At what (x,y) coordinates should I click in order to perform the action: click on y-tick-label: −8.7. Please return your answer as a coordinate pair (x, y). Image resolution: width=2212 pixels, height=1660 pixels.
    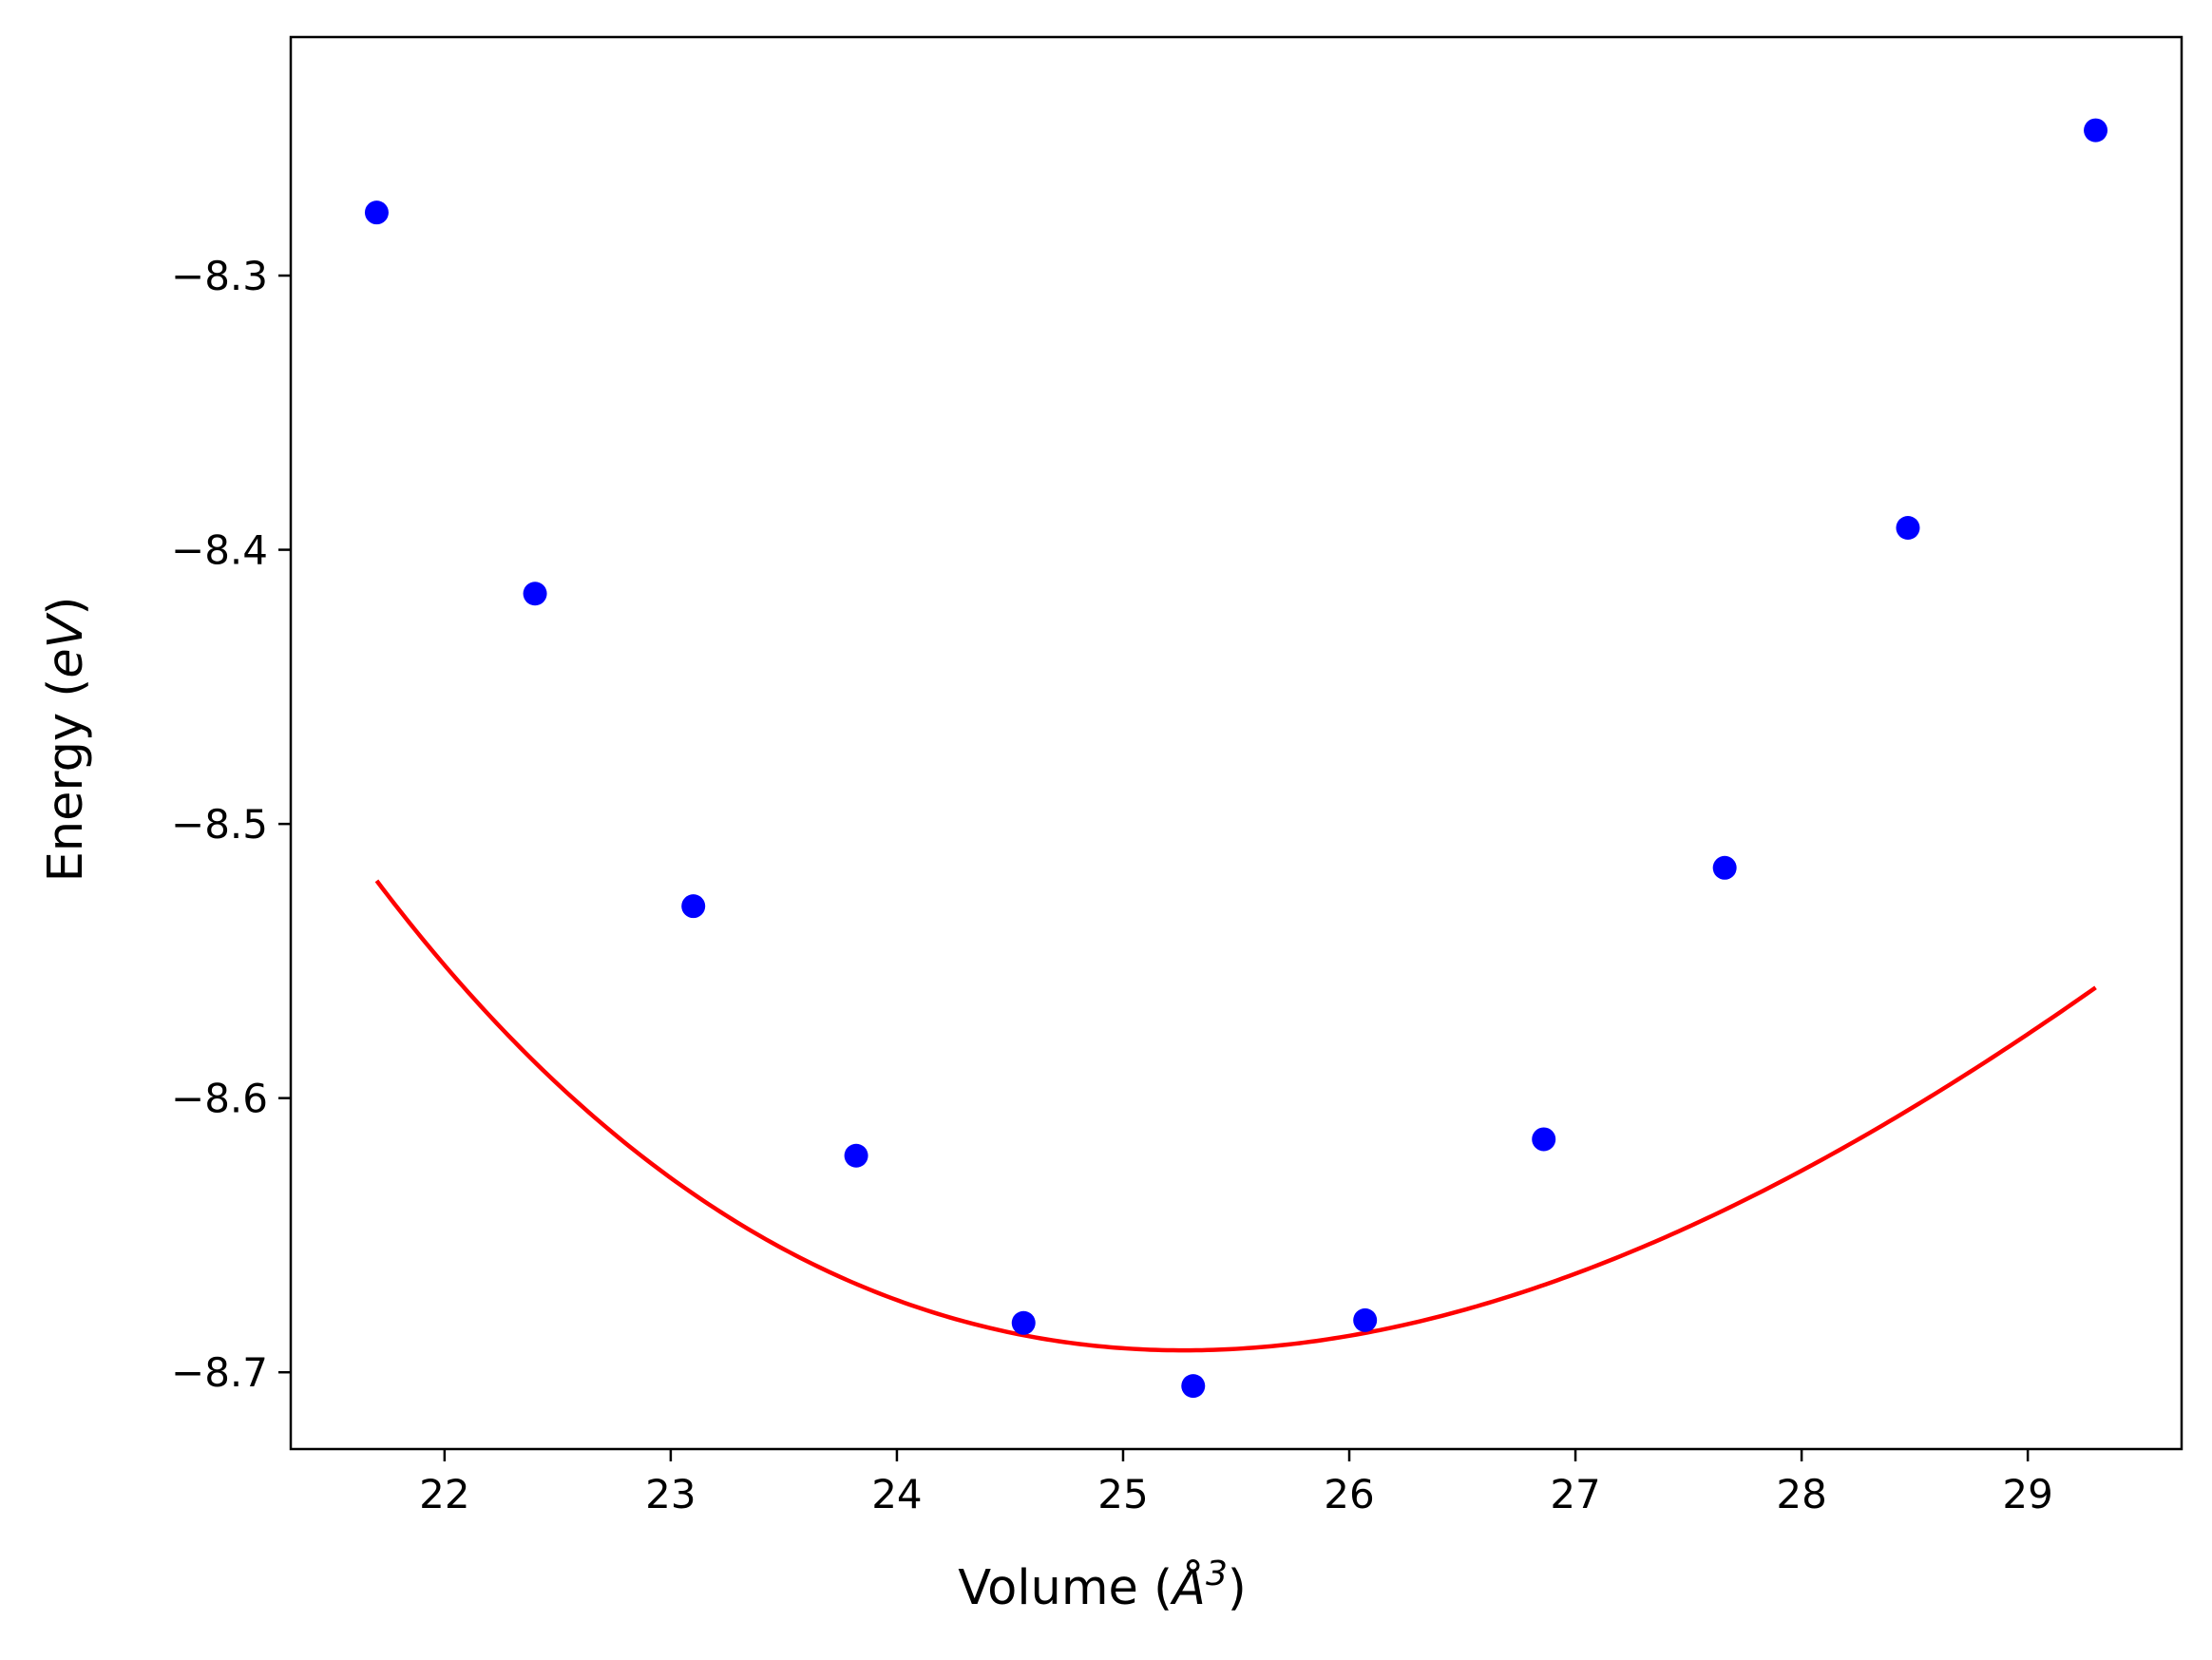
    Looking at the image, I should click on (219, 1372).